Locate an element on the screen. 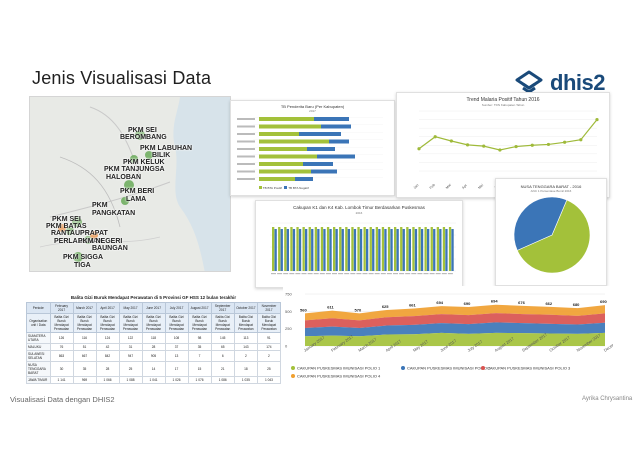  map-label: TIGA is located at coordinates (82, 265).